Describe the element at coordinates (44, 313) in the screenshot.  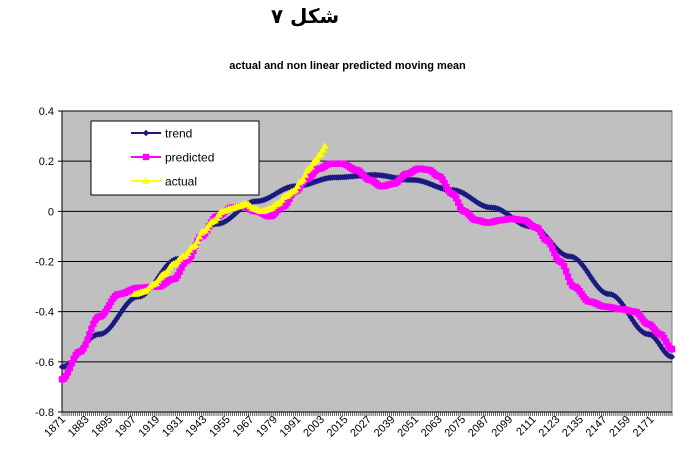
I see `y-tick-label: -0.4` at that location.